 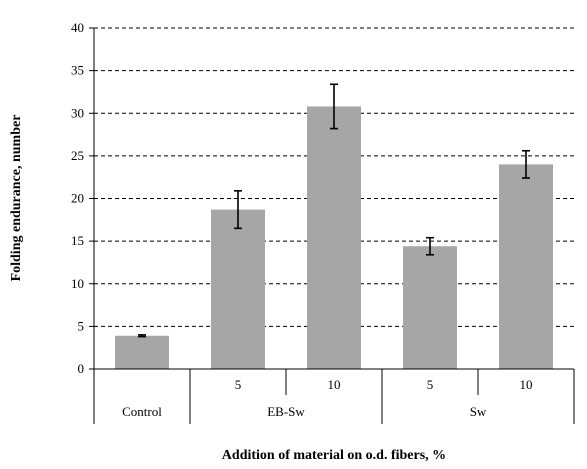 What do you see at coordinates (77, 112) in the screenshot?
I see `y-tick-label: 30` at bounding box center [77, 112].